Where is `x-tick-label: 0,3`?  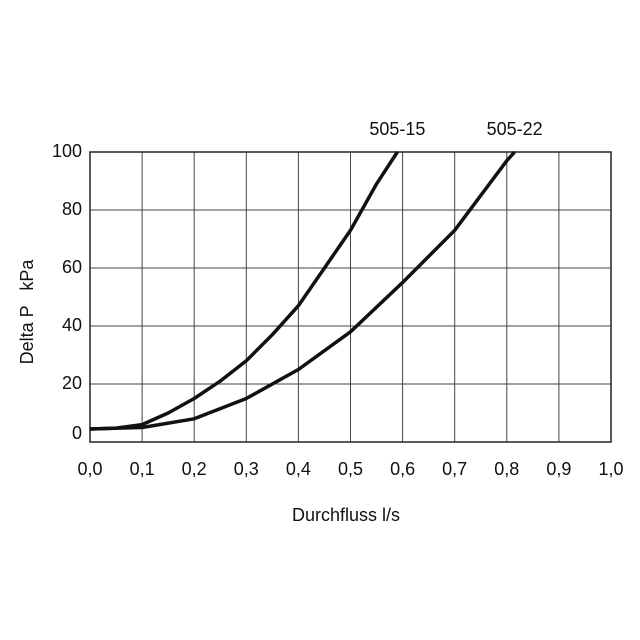 x-tick-label: 0,3 is located at coordinates (246, 469).